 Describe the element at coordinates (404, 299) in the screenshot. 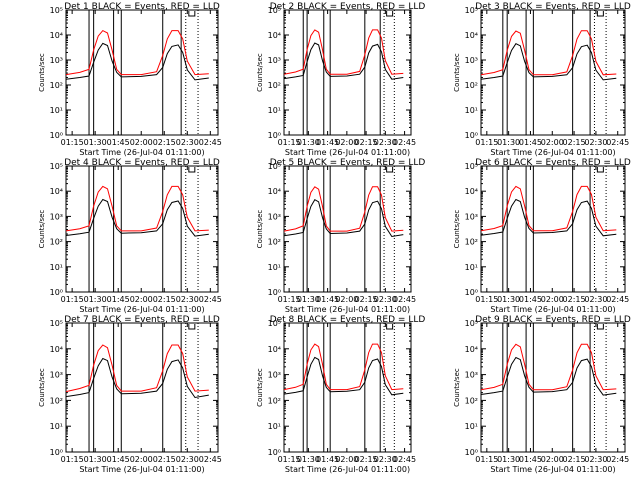

I see `x-tick-label: 02:45` at that location.